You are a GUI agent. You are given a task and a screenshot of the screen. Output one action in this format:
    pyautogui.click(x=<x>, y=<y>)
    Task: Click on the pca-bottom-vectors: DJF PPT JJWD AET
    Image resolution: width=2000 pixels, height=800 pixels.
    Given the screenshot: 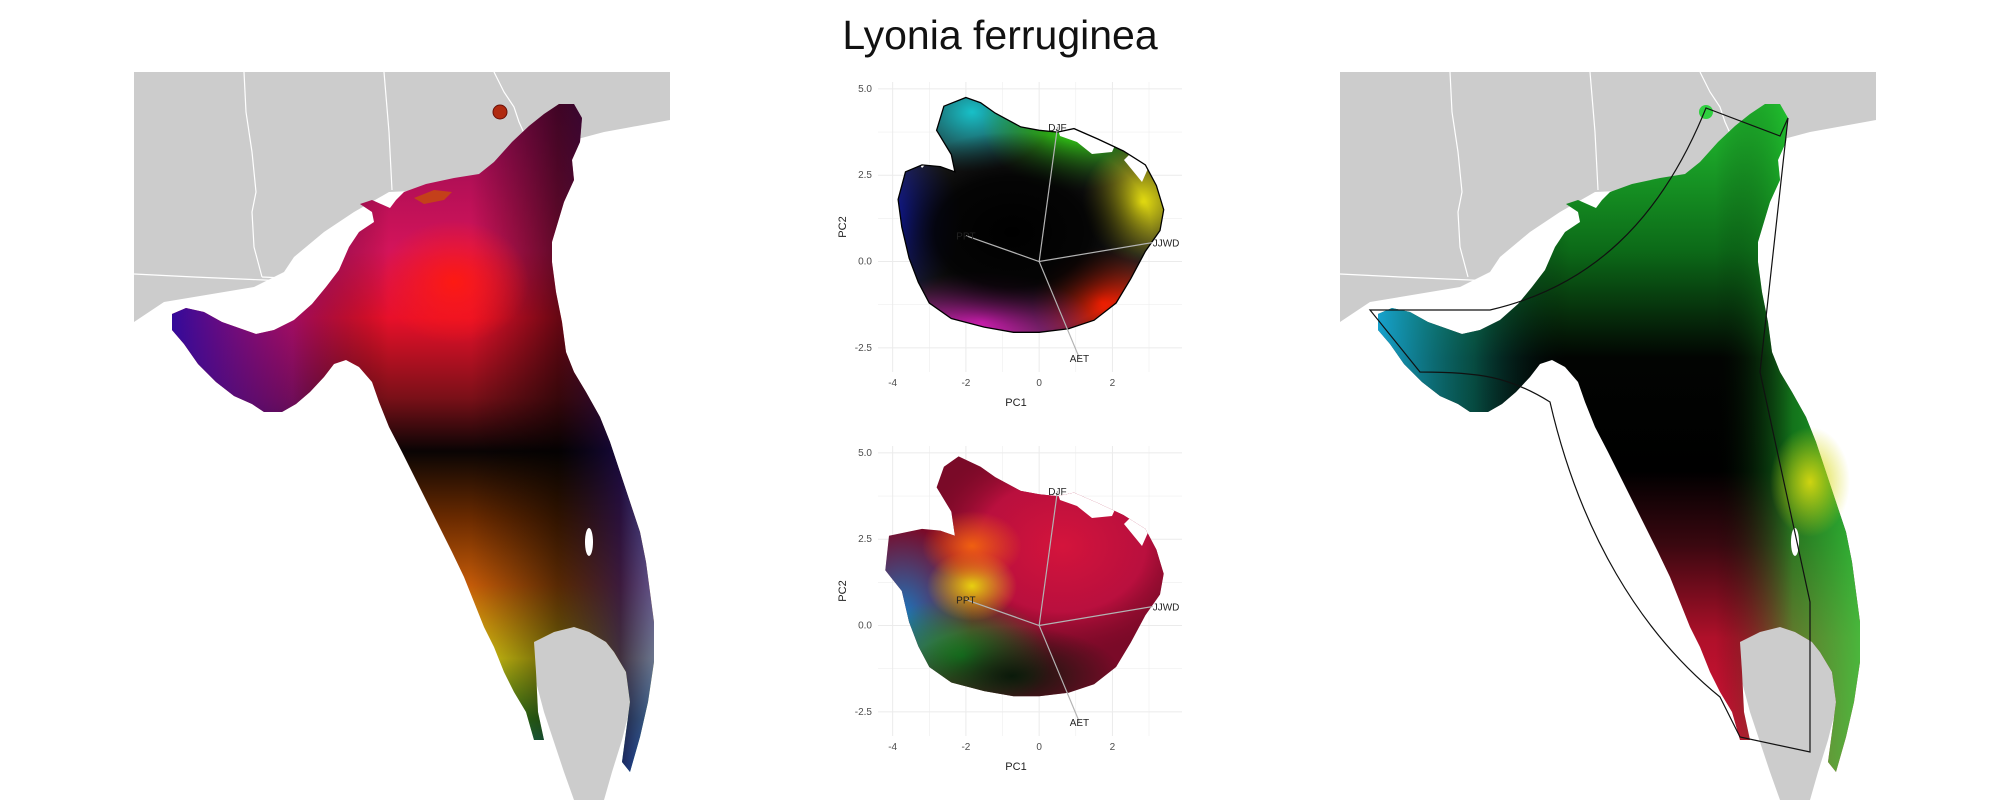 What is the action you would take?
    pyautogui.click(x=1067, y=608)
    